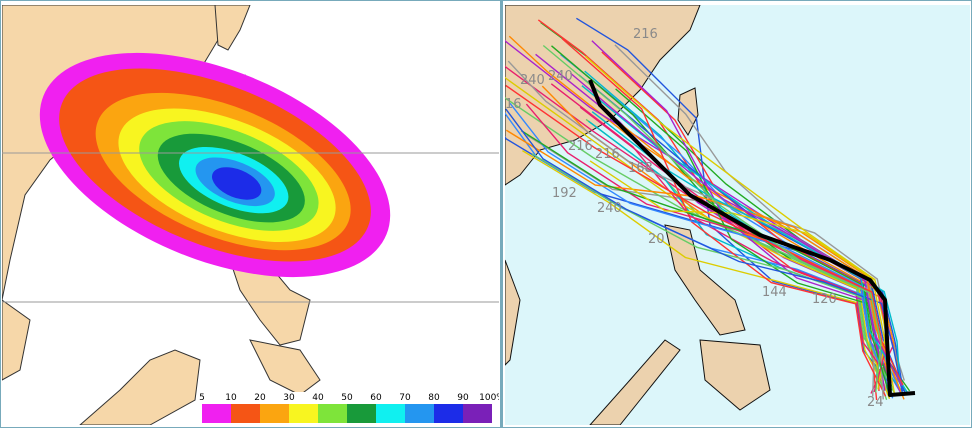 This screenshot has width=972, height=428. I want to click on colorbar-label: 40, so click(318, 398).